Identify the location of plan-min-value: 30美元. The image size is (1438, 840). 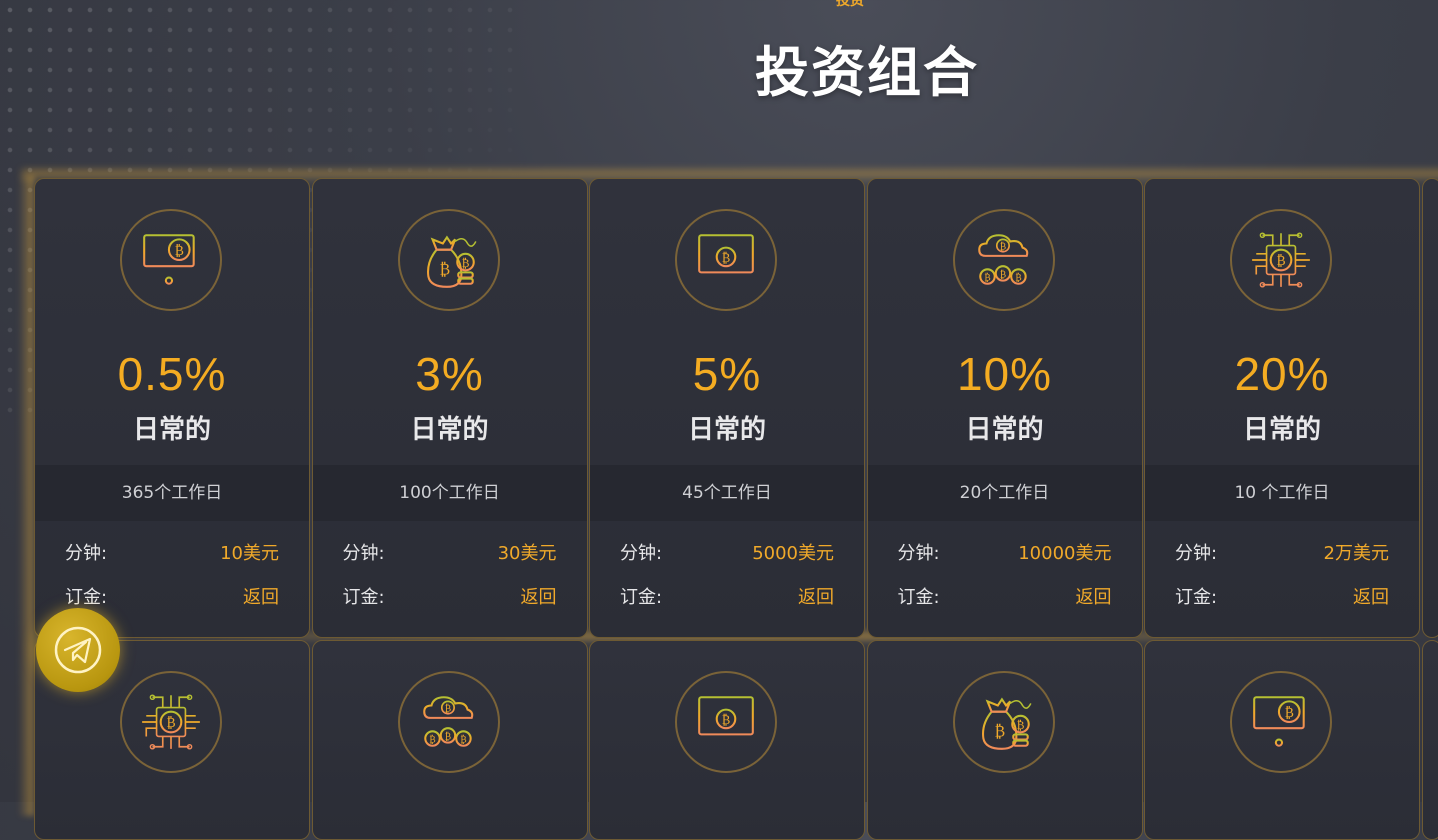
(527, 552).